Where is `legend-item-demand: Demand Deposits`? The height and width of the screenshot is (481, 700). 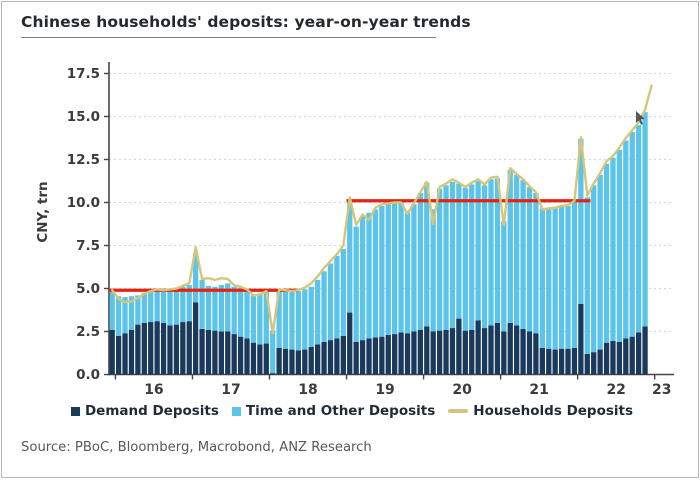 legend-item-demand: Demand Deposits is located at coordinates (144, 411).